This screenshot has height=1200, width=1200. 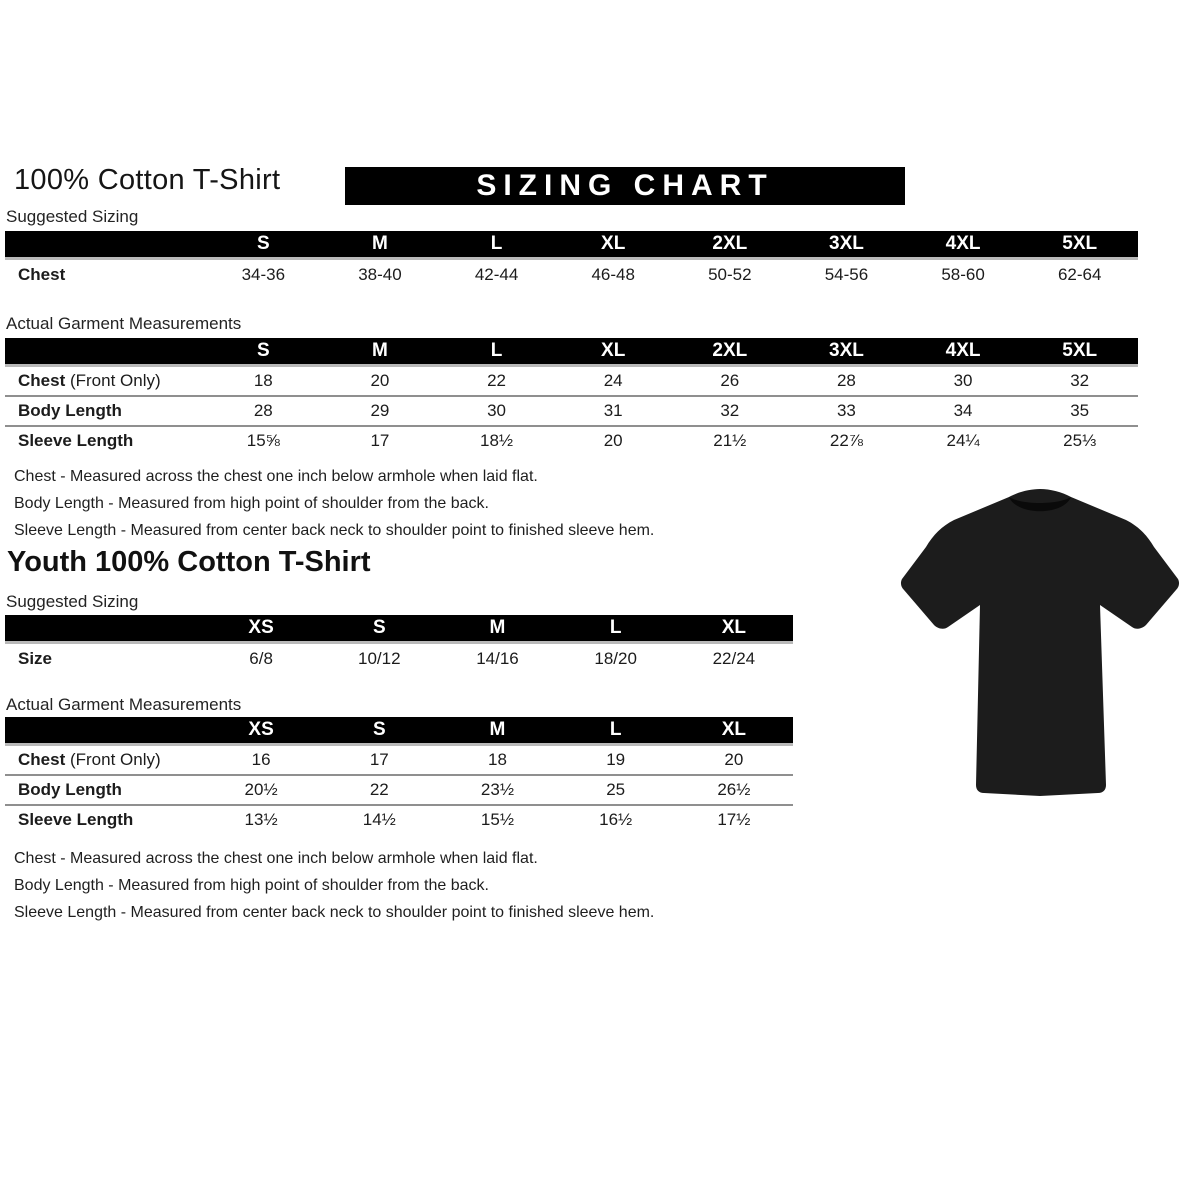 I want to click on cell-value: 16, so click(x=261, y=759).